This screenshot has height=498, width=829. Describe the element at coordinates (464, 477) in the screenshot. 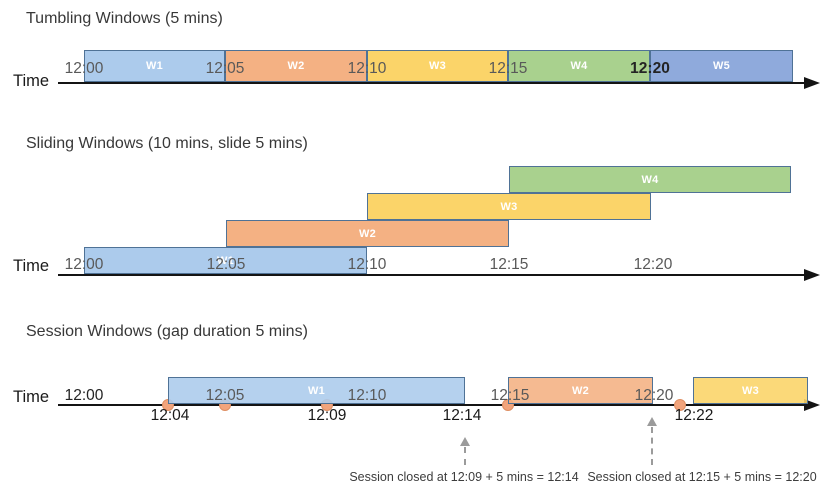

I see `session-closed-annotation: Session closed at 12:09 + 5 mins = 12:14` at that location.